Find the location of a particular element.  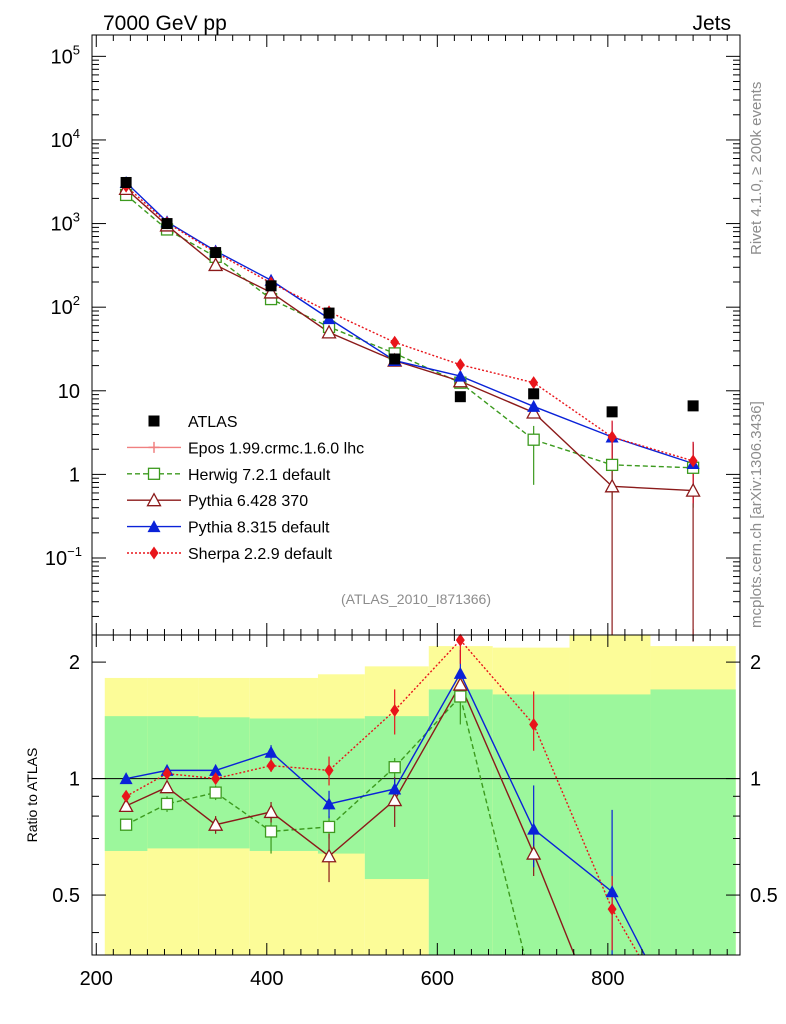

legend-label: Sherpa 2.2.9 default is located at coordinates (260, 554).